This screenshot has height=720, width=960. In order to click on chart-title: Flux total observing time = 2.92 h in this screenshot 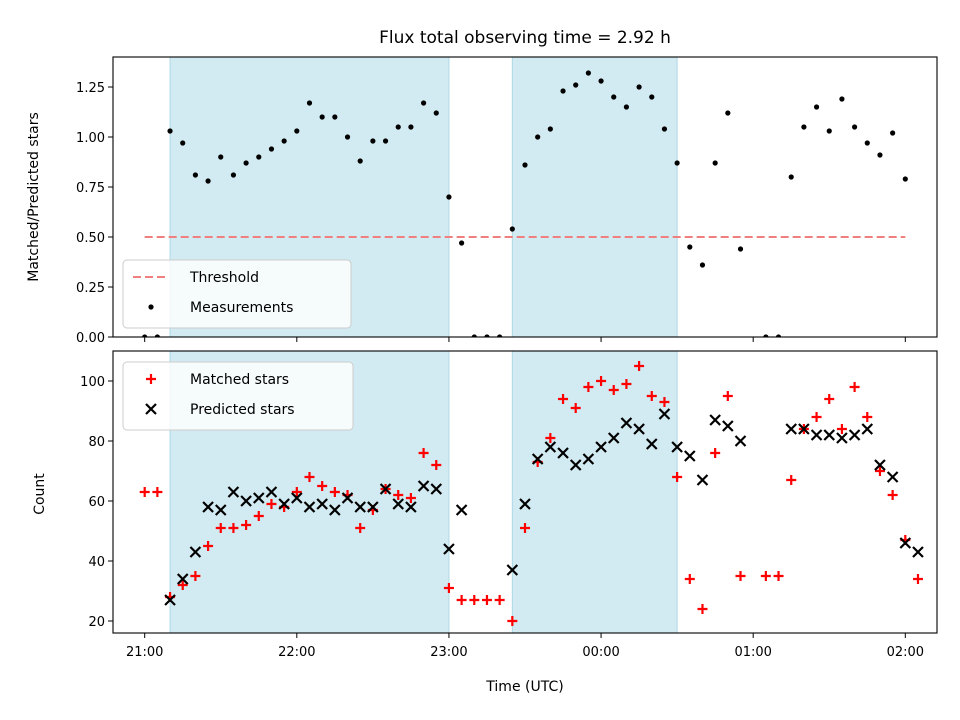, I will do `click(525, 38)`.